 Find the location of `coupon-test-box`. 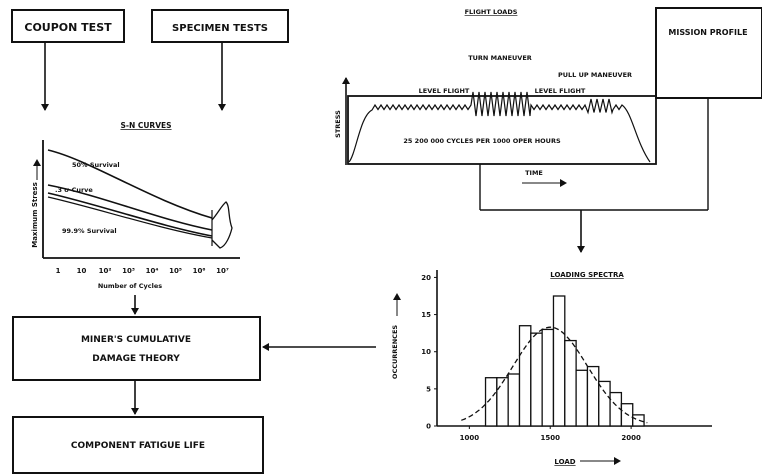

coupon-test-box is located at coordinates (68, 26).